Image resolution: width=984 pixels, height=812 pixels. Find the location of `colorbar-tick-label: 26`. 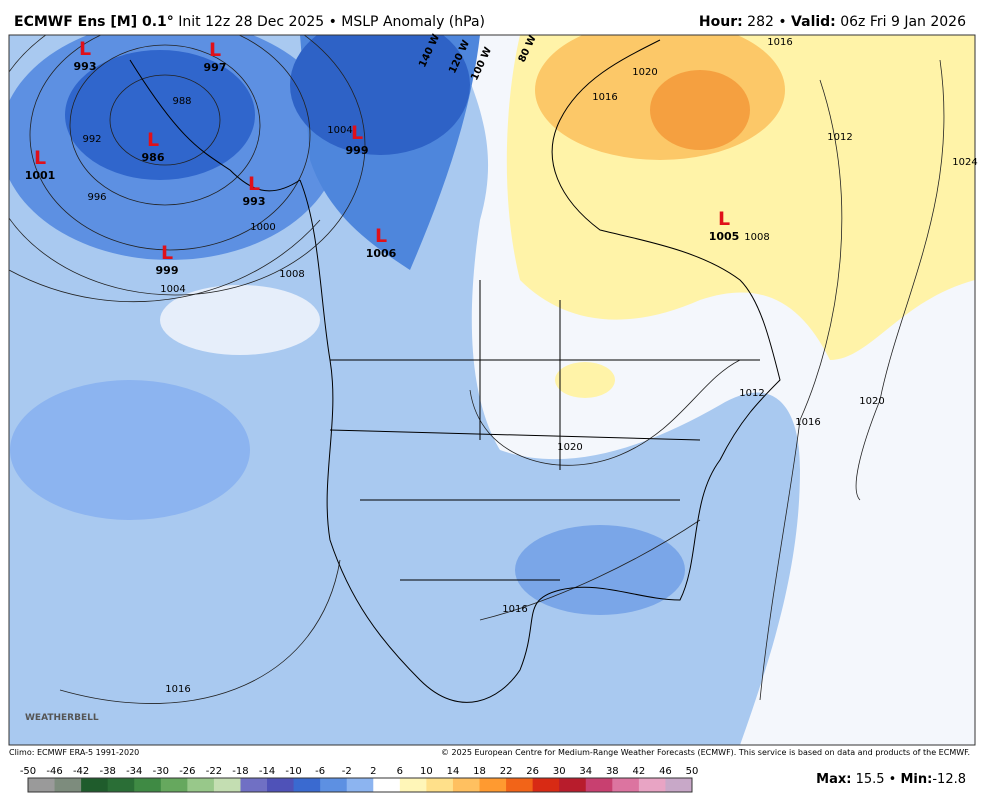

colorbar-tick-label: 26 is located at coordinates (532, 771).